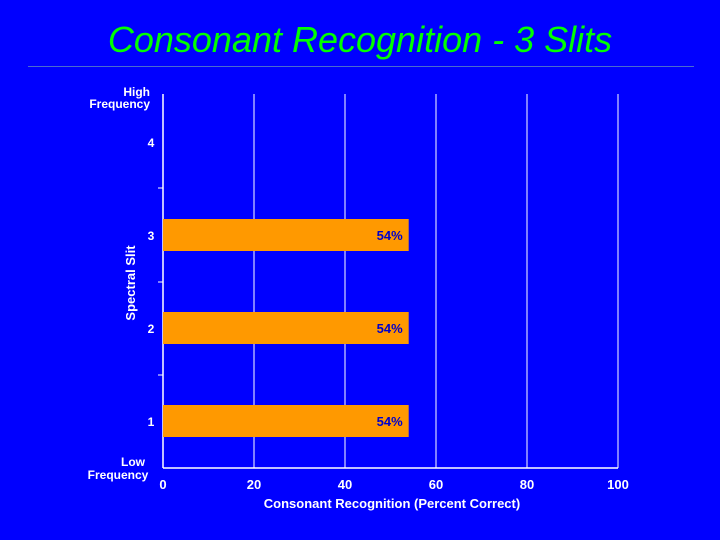 Image resolution: width=720 pixels, height=540 pixels. Describe the element at coordinates (162, 484) in the screenshot. I see `x-tick-label-0: 0` at that location.